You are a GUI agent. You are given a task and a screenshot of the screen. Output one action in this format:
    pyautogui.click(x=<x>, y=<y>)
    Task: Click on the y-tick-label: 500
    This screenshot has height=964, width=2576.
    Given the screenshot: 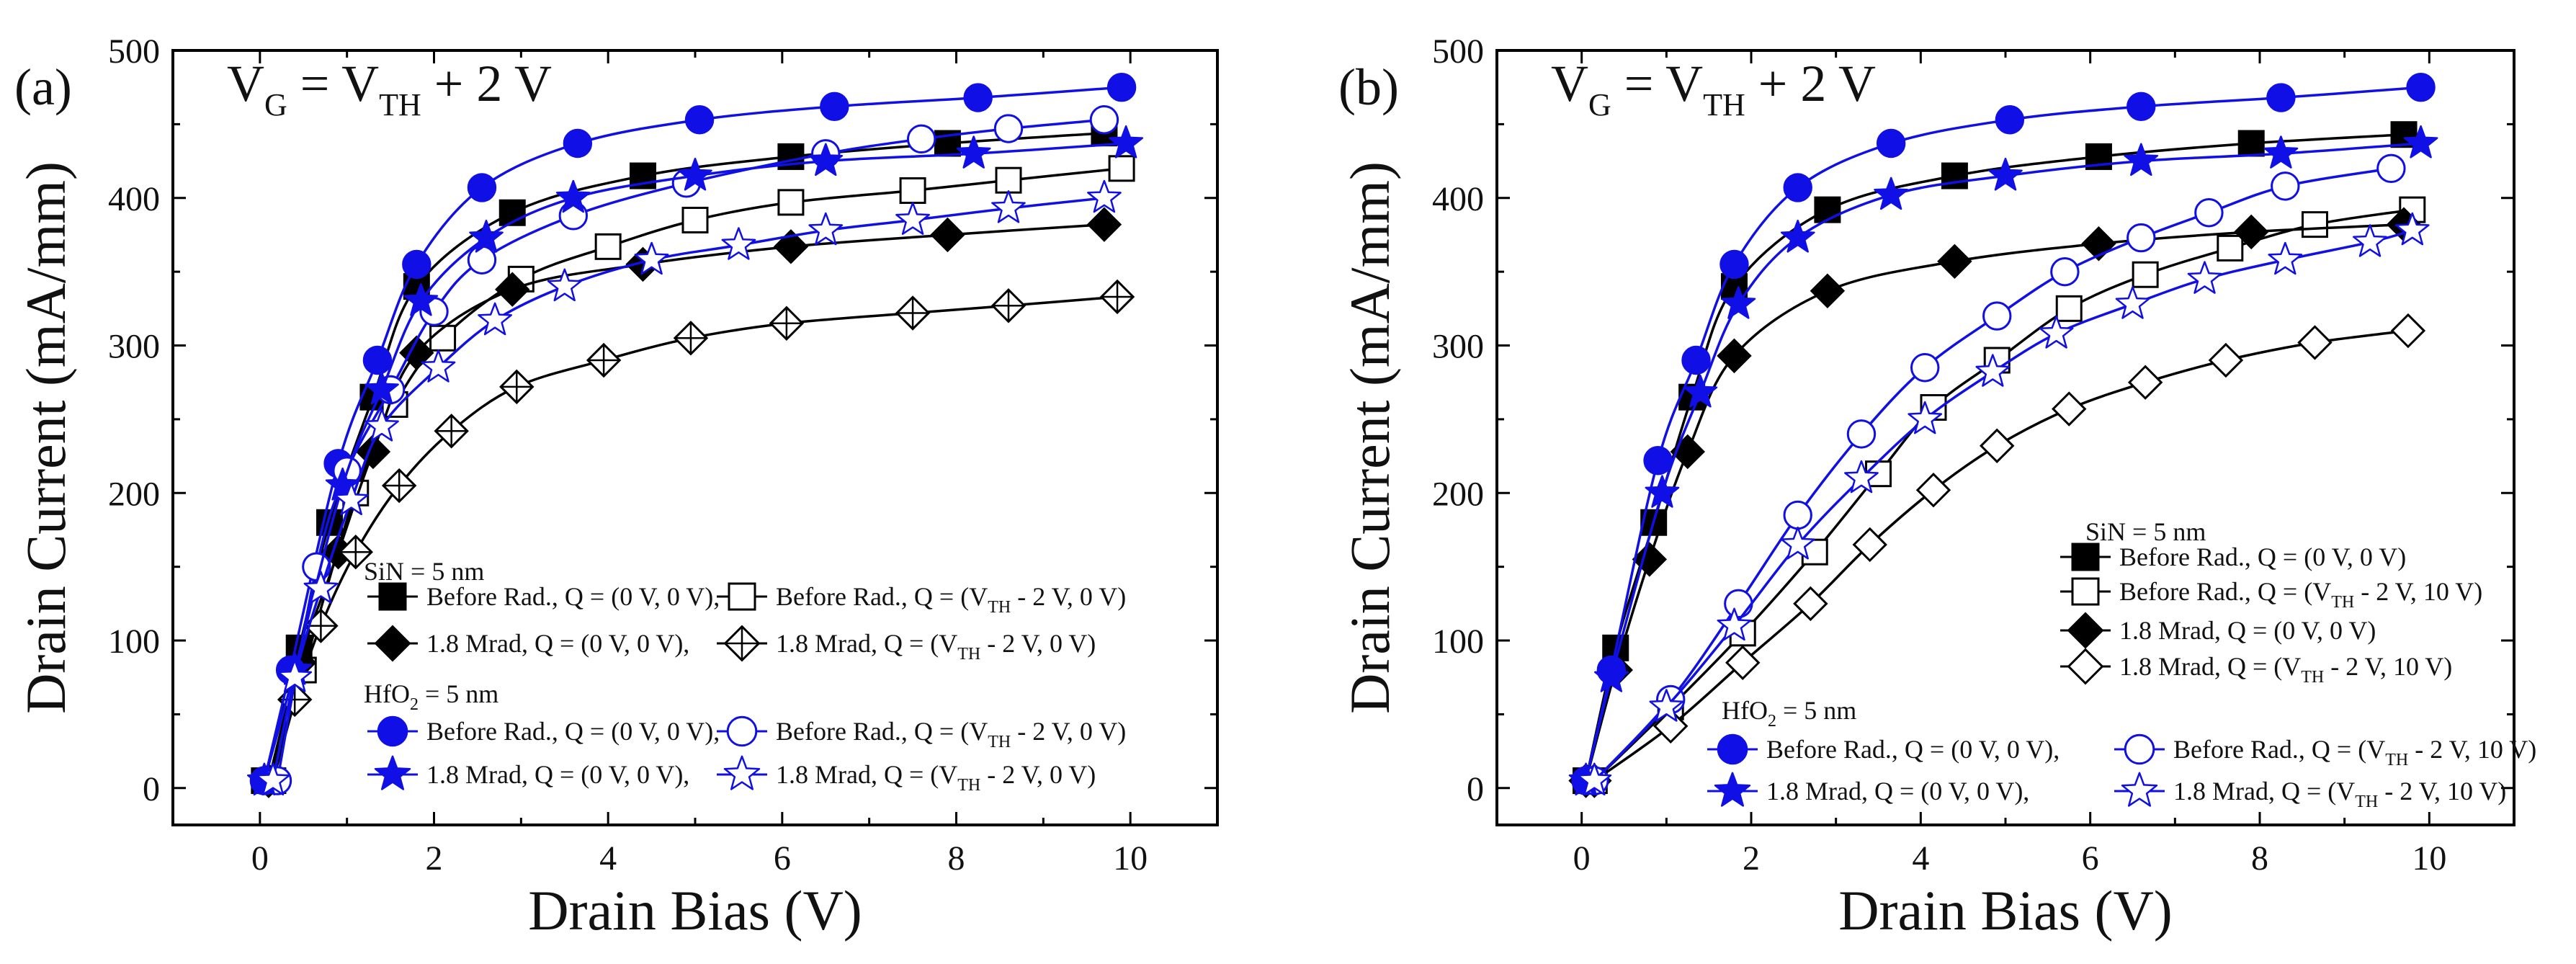 What is the action you would take?
    pyautogui.click(x=1458, y=51)
    